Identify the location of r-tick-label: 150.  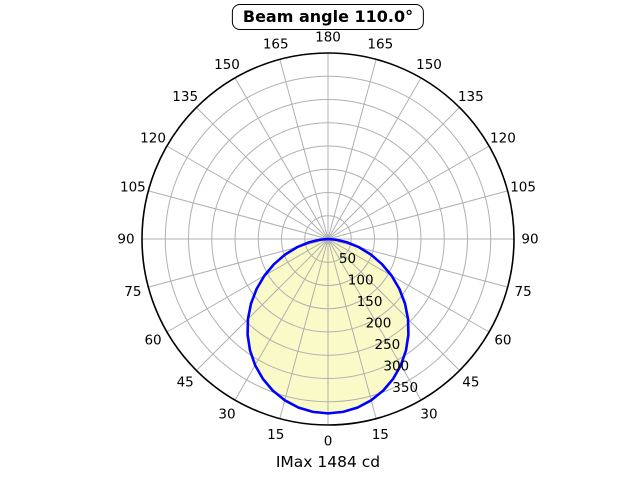
(370, 302).